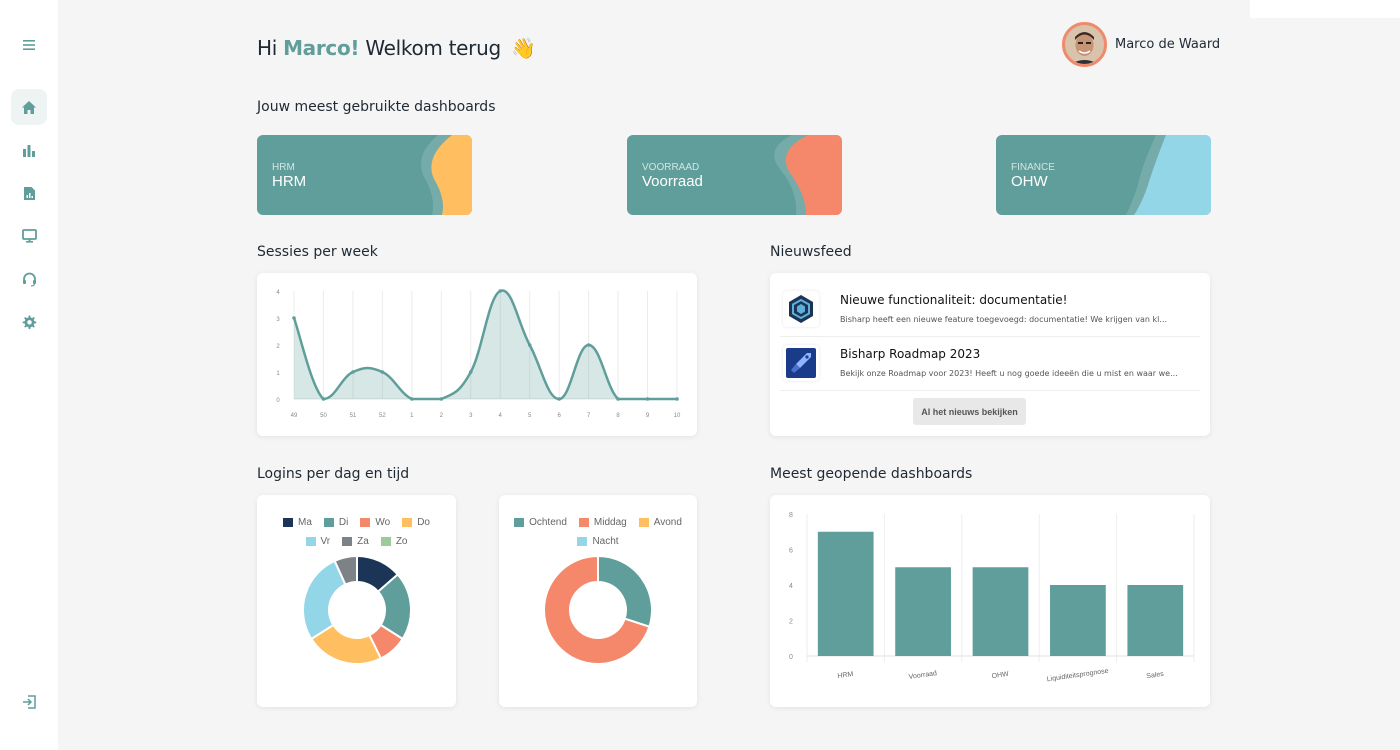 The image size is (1400, 750). I want to click on news-item-title: Bisharp Roadmap 2023, so click(910, 354).